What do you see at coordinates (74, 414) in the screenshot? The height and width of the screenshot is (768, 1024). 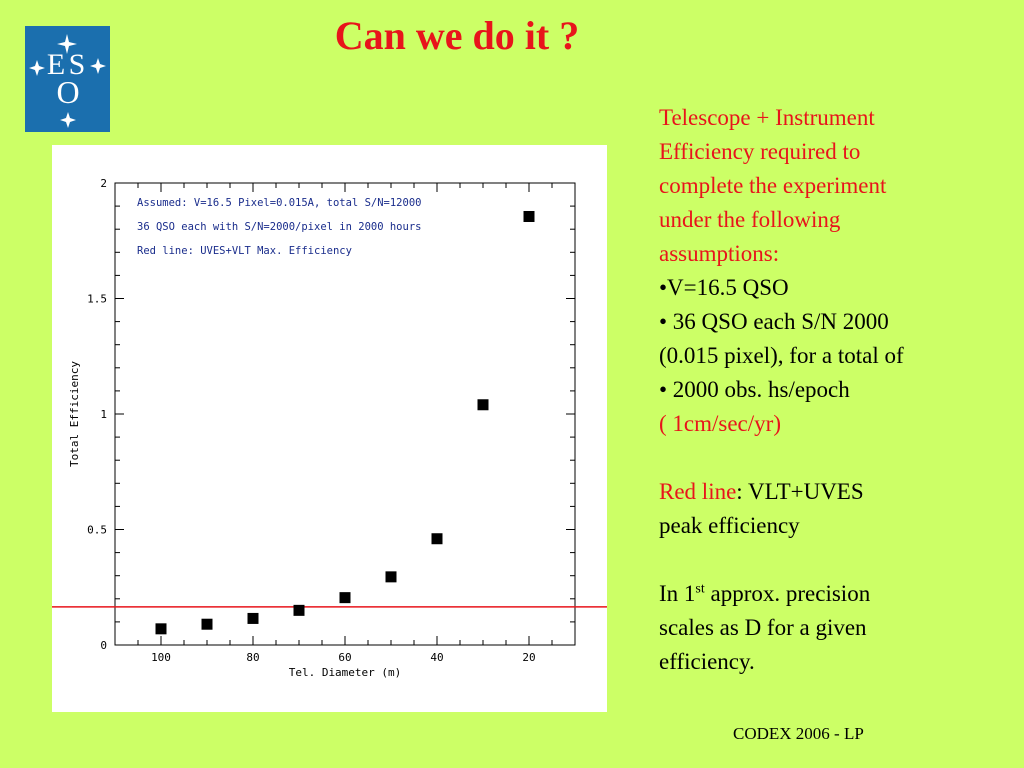 I see `y-axis-label: Total Efficiency` at bounding box center [74, 414].